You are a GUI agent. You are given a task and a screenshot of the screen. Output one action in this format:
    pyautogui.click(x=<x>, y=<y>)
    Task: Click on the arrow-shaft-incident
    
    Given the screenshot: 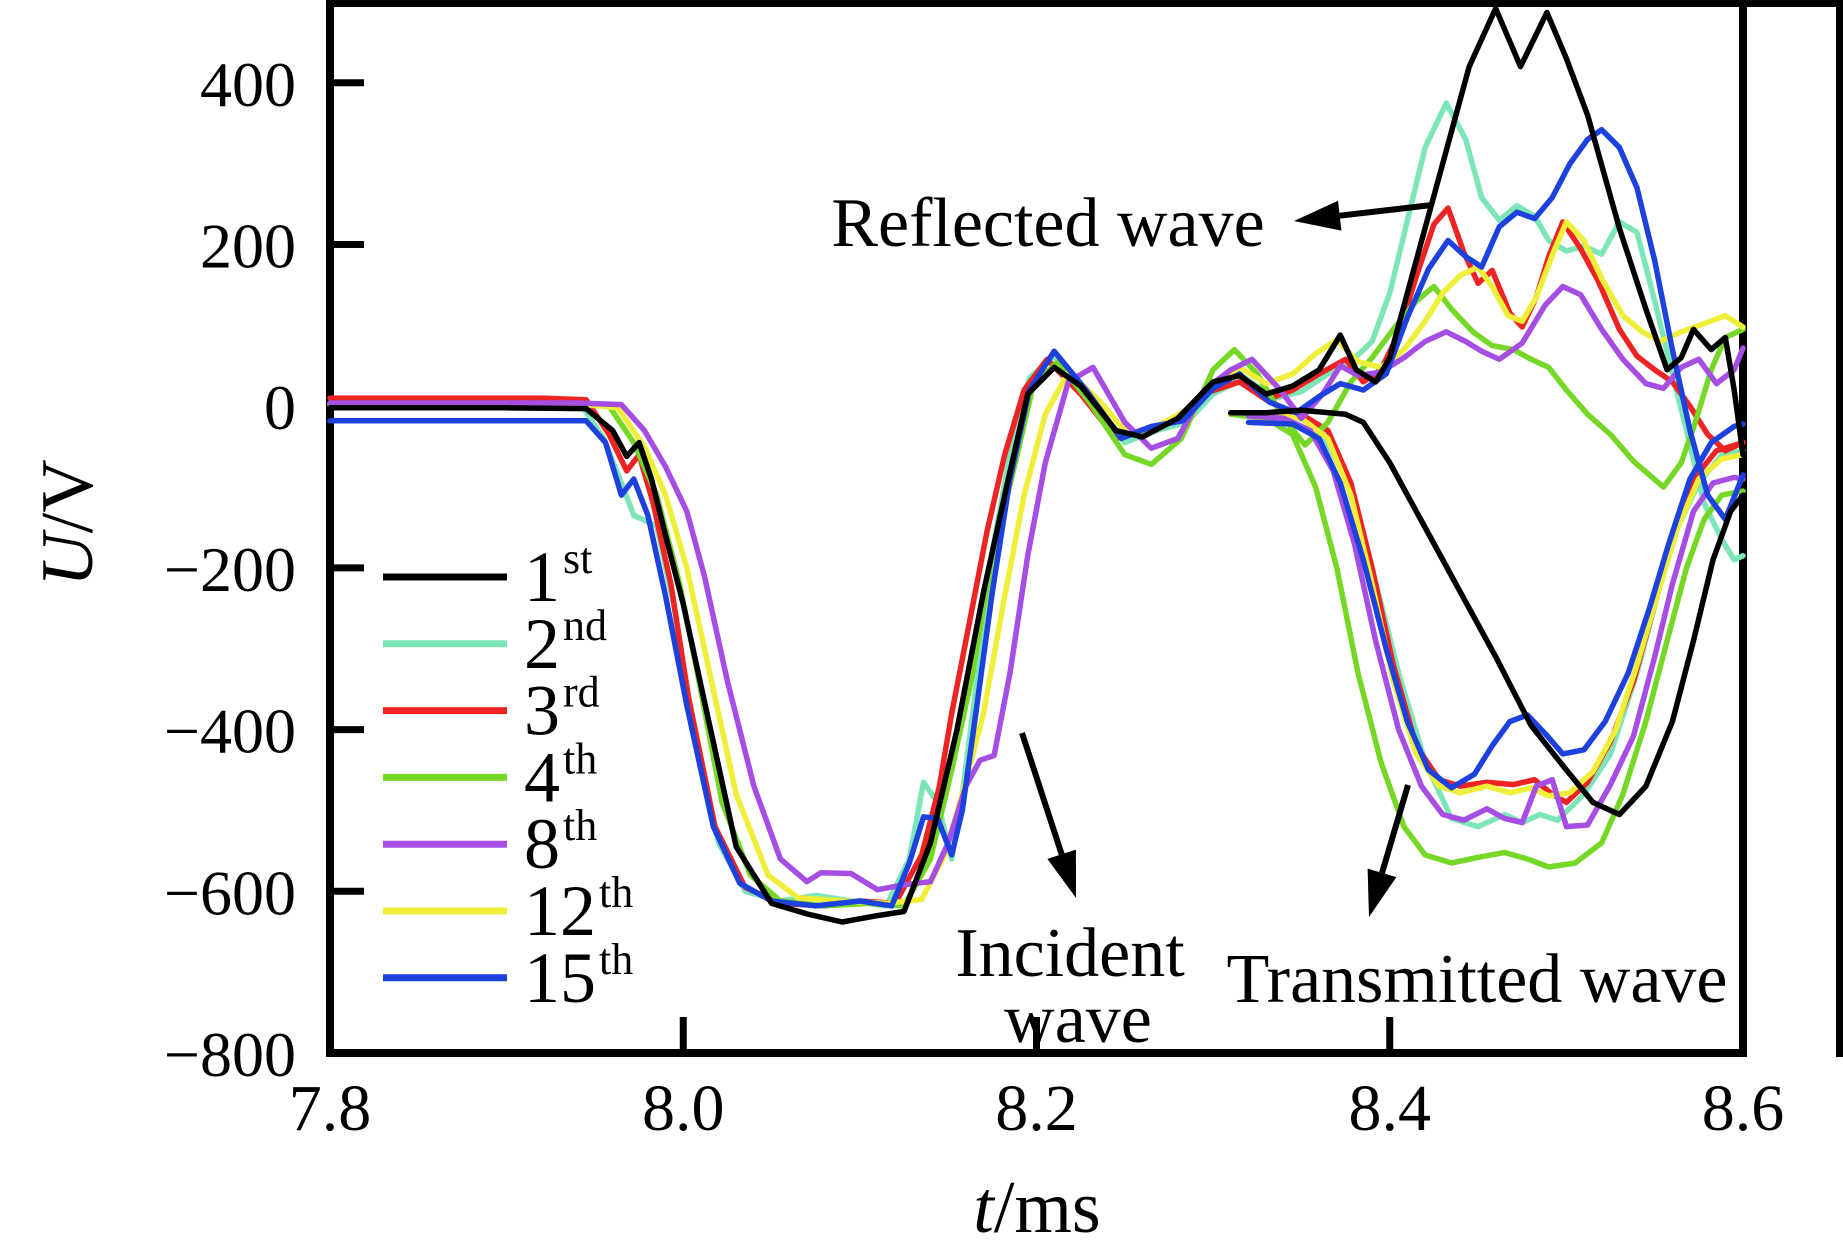 What is the action you would take?
    pyautogui.click(x=1042, y=794)
    